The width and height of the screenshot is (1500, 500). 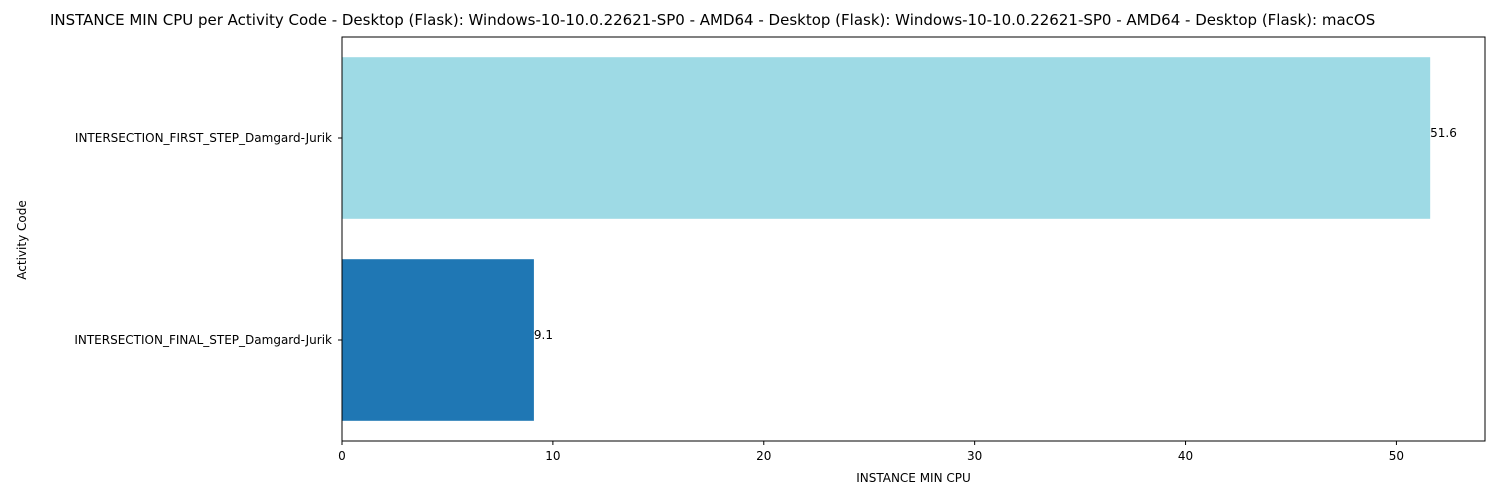 What do you see at coordinates (203, 340) in the screenshot?
I see `y-tick-label: INTERSECTION_FINAL_STEP_Damgard-Jurik` at bounding box center [203, 340].